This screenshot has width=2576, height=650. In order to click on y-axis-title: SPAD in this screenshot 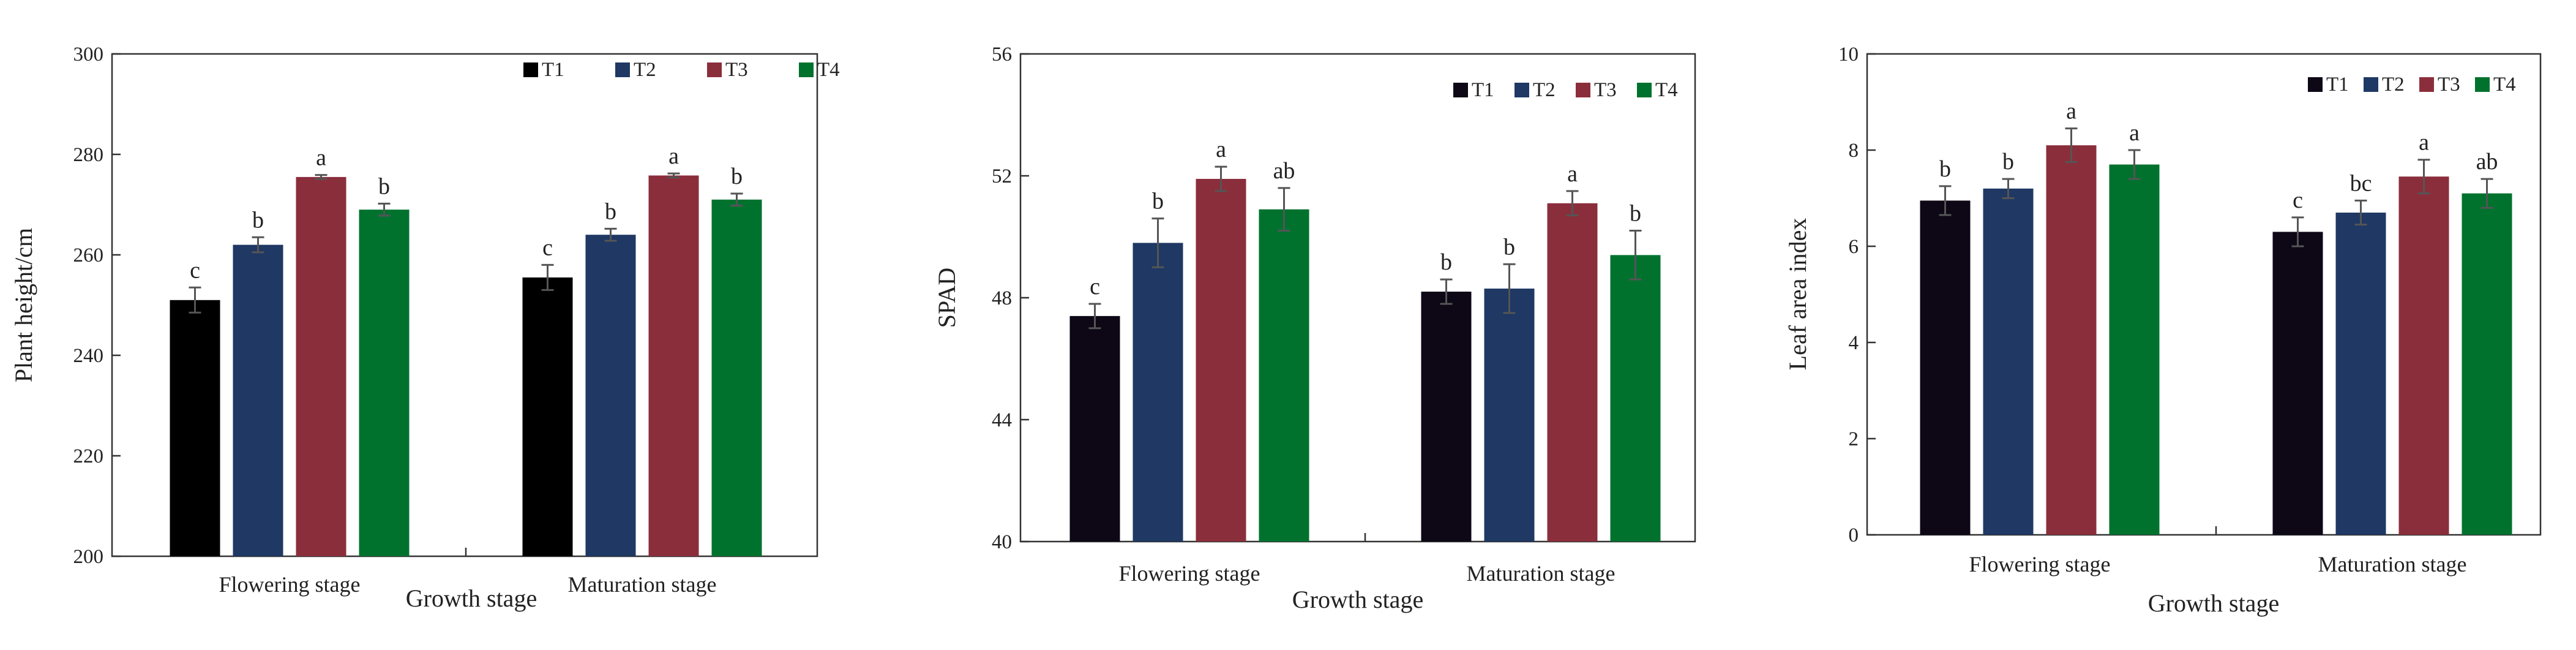, I will do `click(947, 298)`.